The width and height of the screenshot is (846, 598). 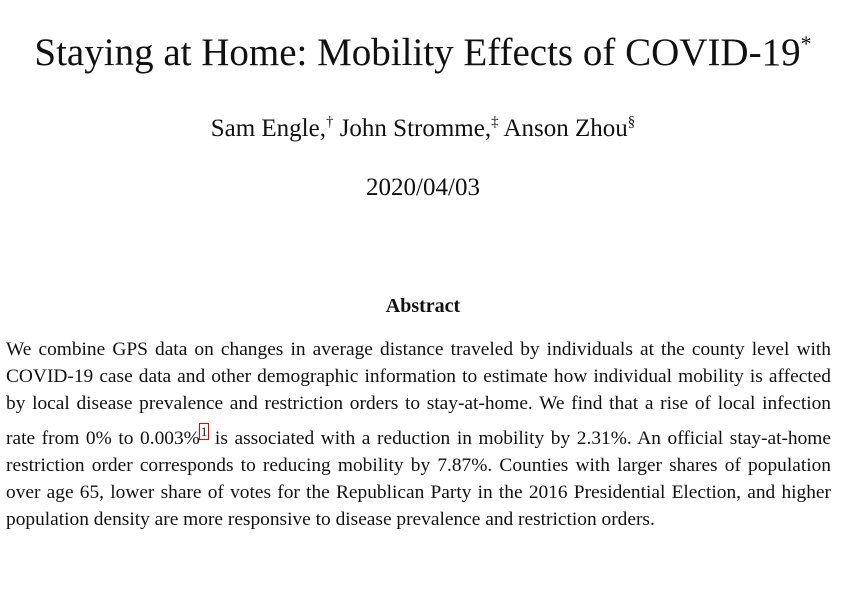 What do you see at coordinates (329, 122) in the screenshot?
I see `author-mark: †` at bounding box center [329, 122].